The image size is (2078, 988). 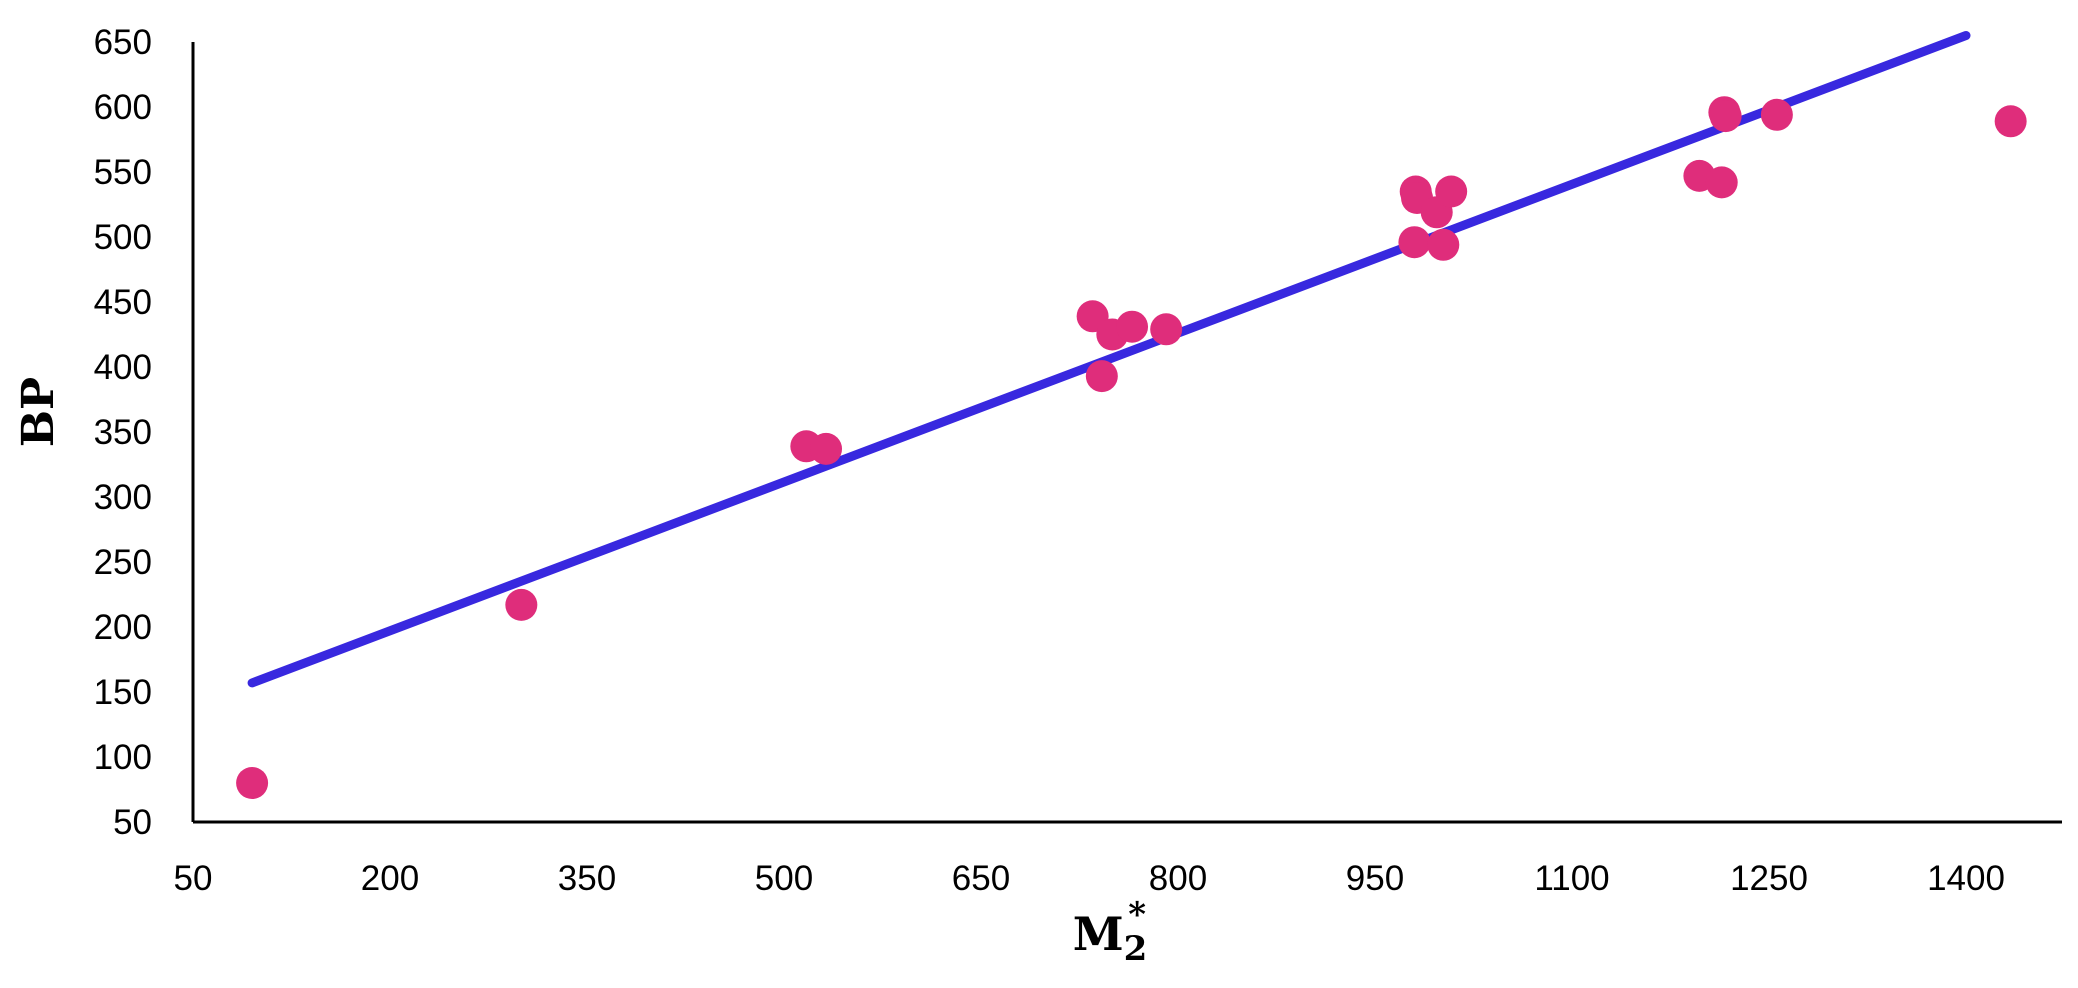 I want to click on x-axis-label-subscript: 2, so click(x=1136, y=949).